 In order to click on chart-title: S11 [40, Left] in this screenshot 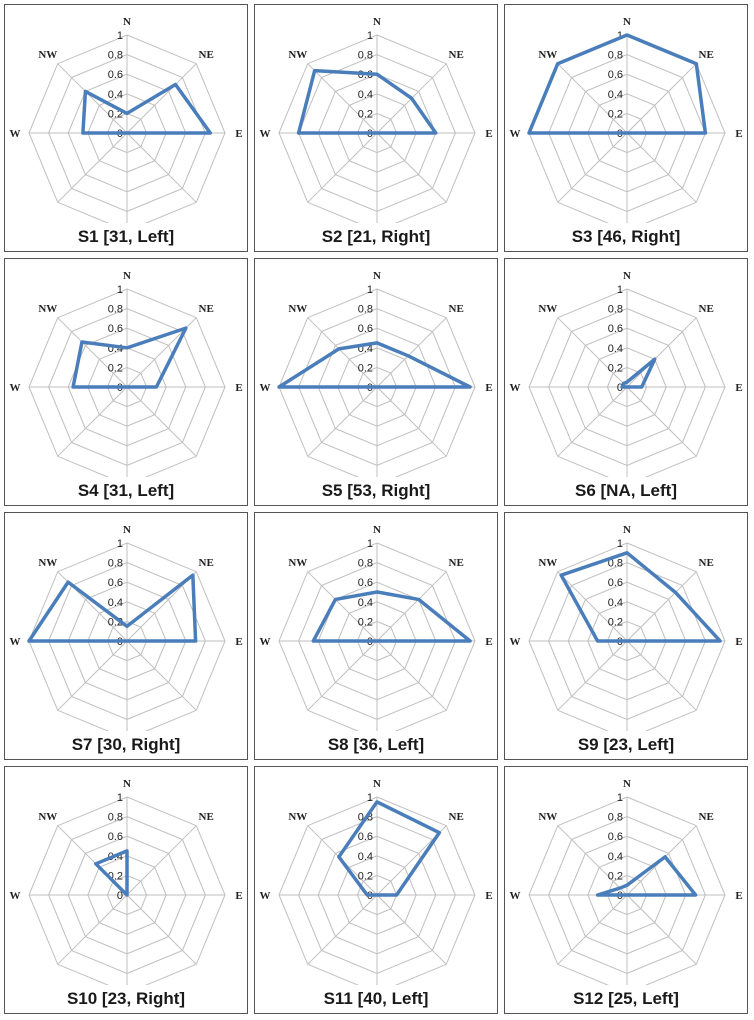, I will do `click(376, 998)`.